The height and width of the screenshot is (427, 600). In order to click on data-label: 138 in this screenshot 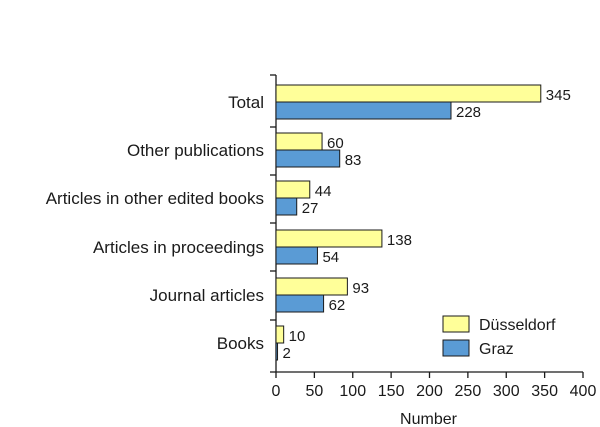, I will do `click(399, 240)`.